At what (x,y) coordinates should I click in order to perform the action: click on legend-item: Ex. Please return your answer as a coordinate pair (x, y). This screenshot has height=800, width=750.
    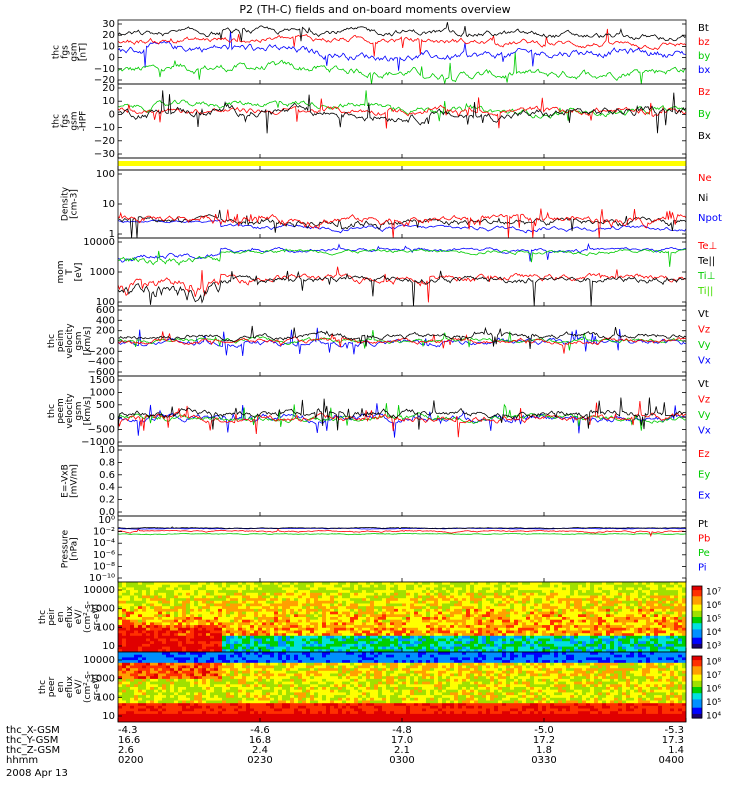
    Looking at the image, I should click on (704, 495).